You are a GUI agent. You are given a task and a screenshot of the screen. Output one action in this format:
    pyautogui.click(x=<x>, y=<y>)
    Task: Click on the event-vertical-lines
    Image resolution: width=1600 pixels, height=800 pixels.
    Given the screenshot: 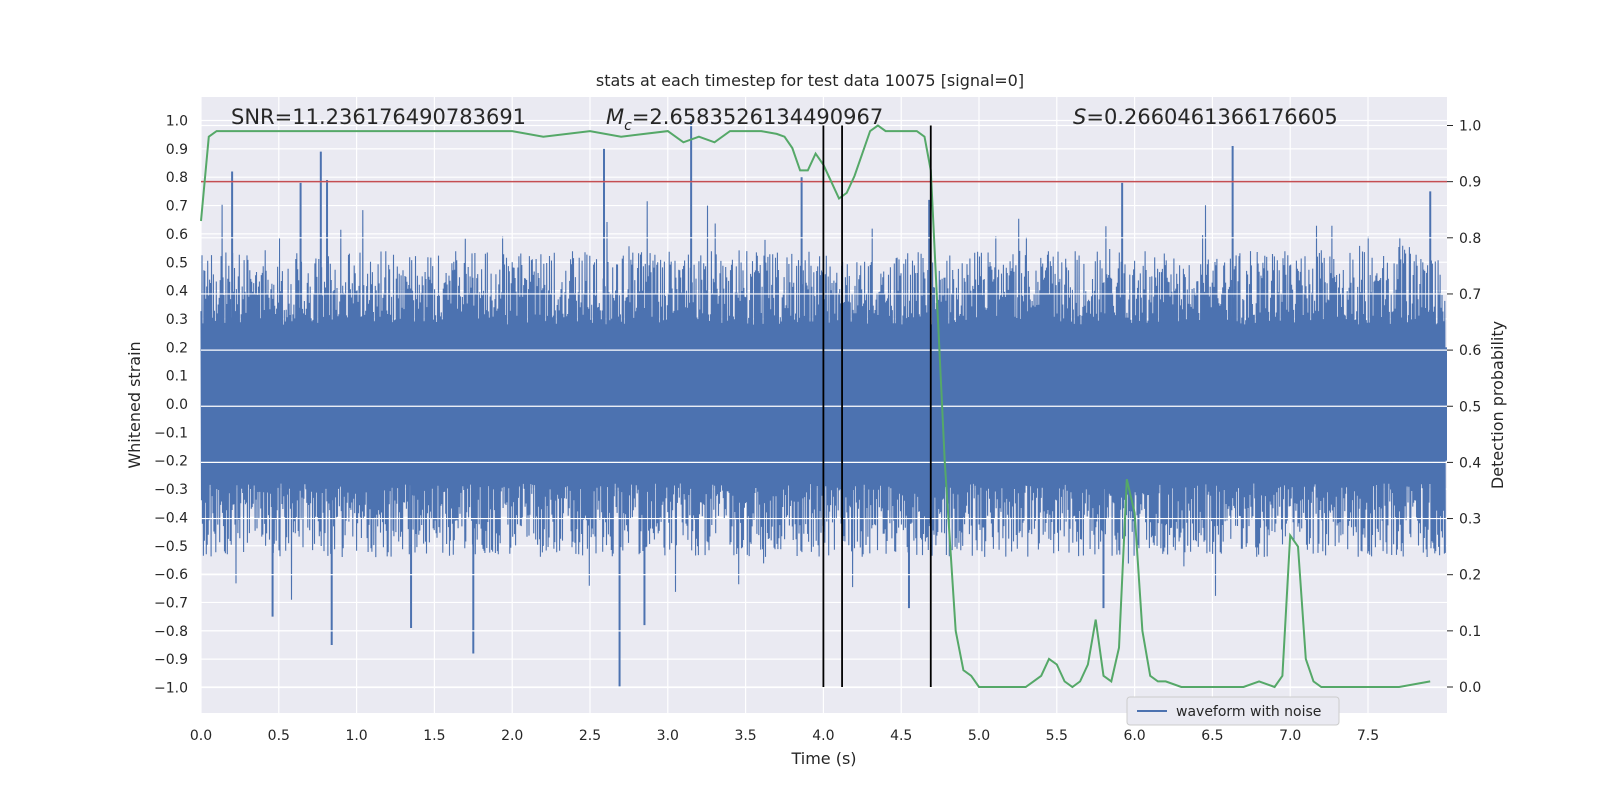 What is the action you would take?
    pyautogui.click(x=877, y=406)
    